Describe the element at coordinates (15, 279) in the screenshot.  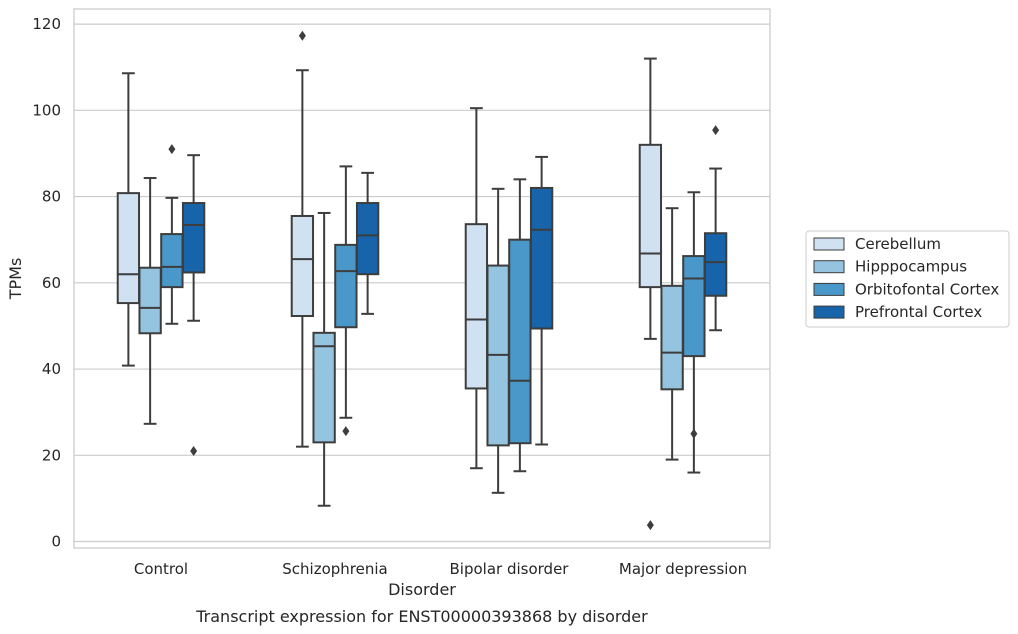
I see `y-axis-title: TPMs` at that location.